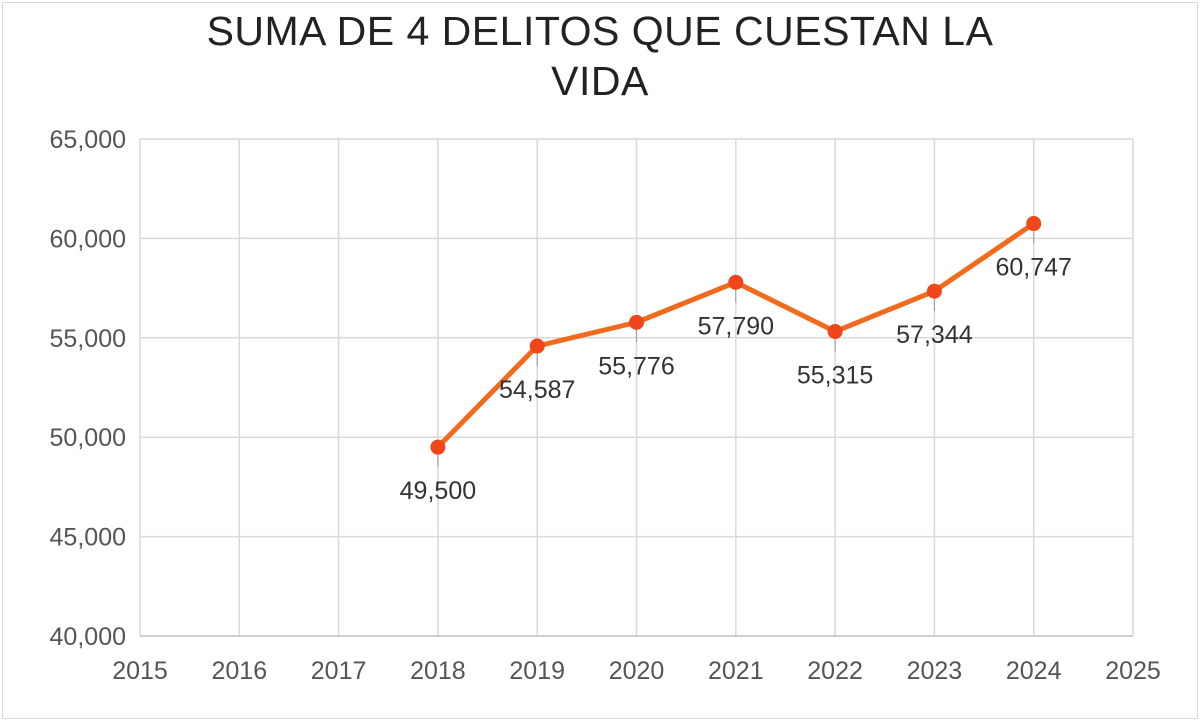  What do you see at coordinates (1033, 268) in the screenshot?
I see `data-label: 60,747` at bounding box center [1033, 268].